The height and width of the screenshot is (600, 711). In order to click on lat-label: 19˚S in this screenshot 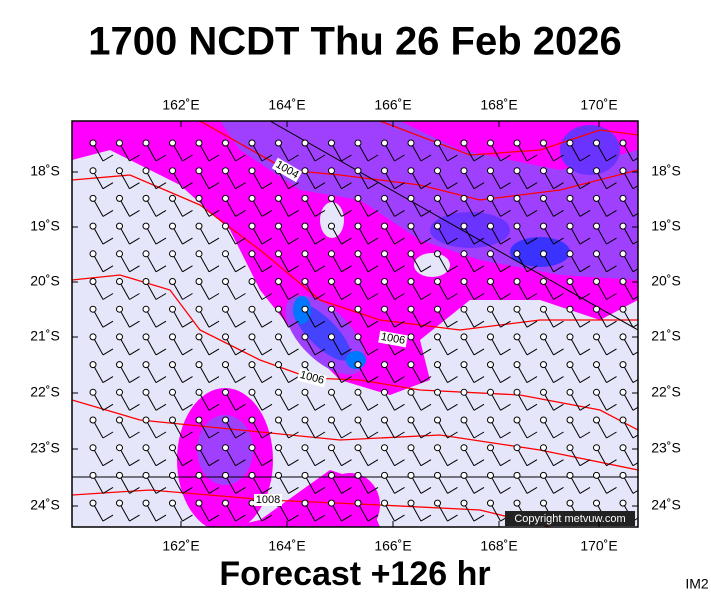, I will do `click(666, 226)`.